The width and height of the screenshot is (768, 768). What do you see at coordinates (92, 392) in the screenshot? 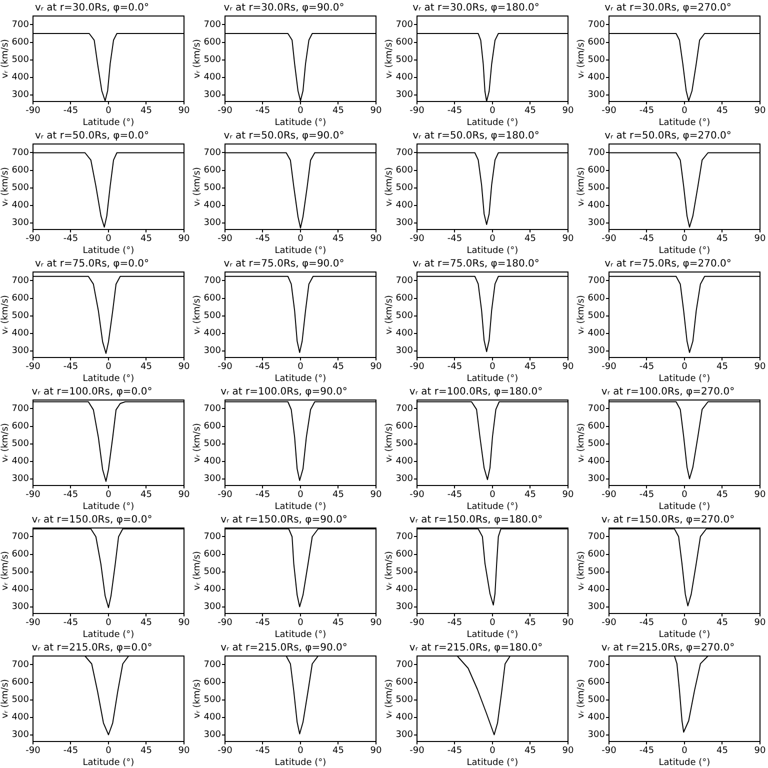
I see `chart-title: vᵣ at r=100.0Rs, φ=0.0°` at bounding box center [92, 392].